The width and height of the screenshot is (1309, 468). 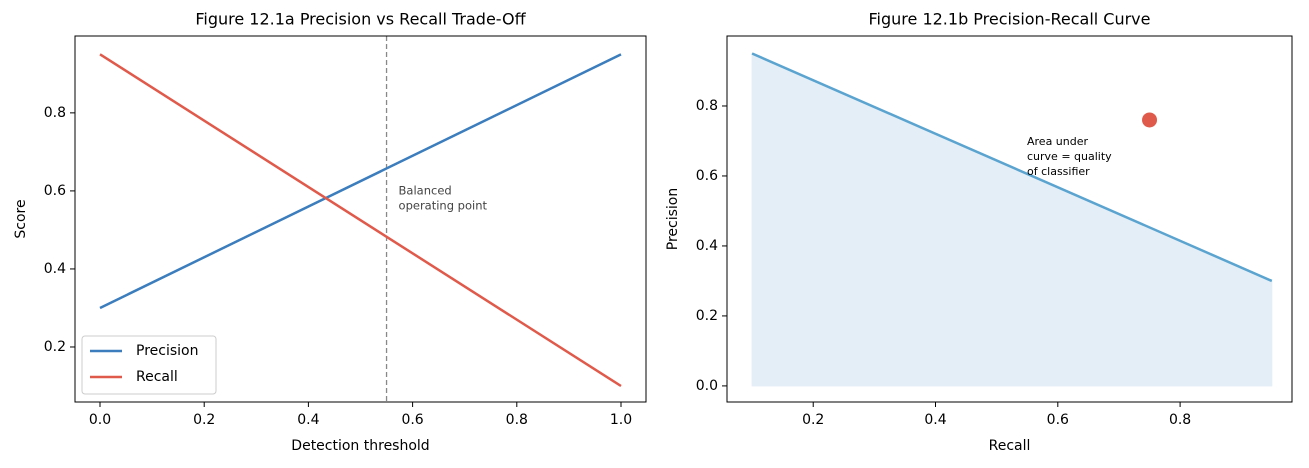 I want to click on annotation: curve = quality, so click(x=1069, y=156).